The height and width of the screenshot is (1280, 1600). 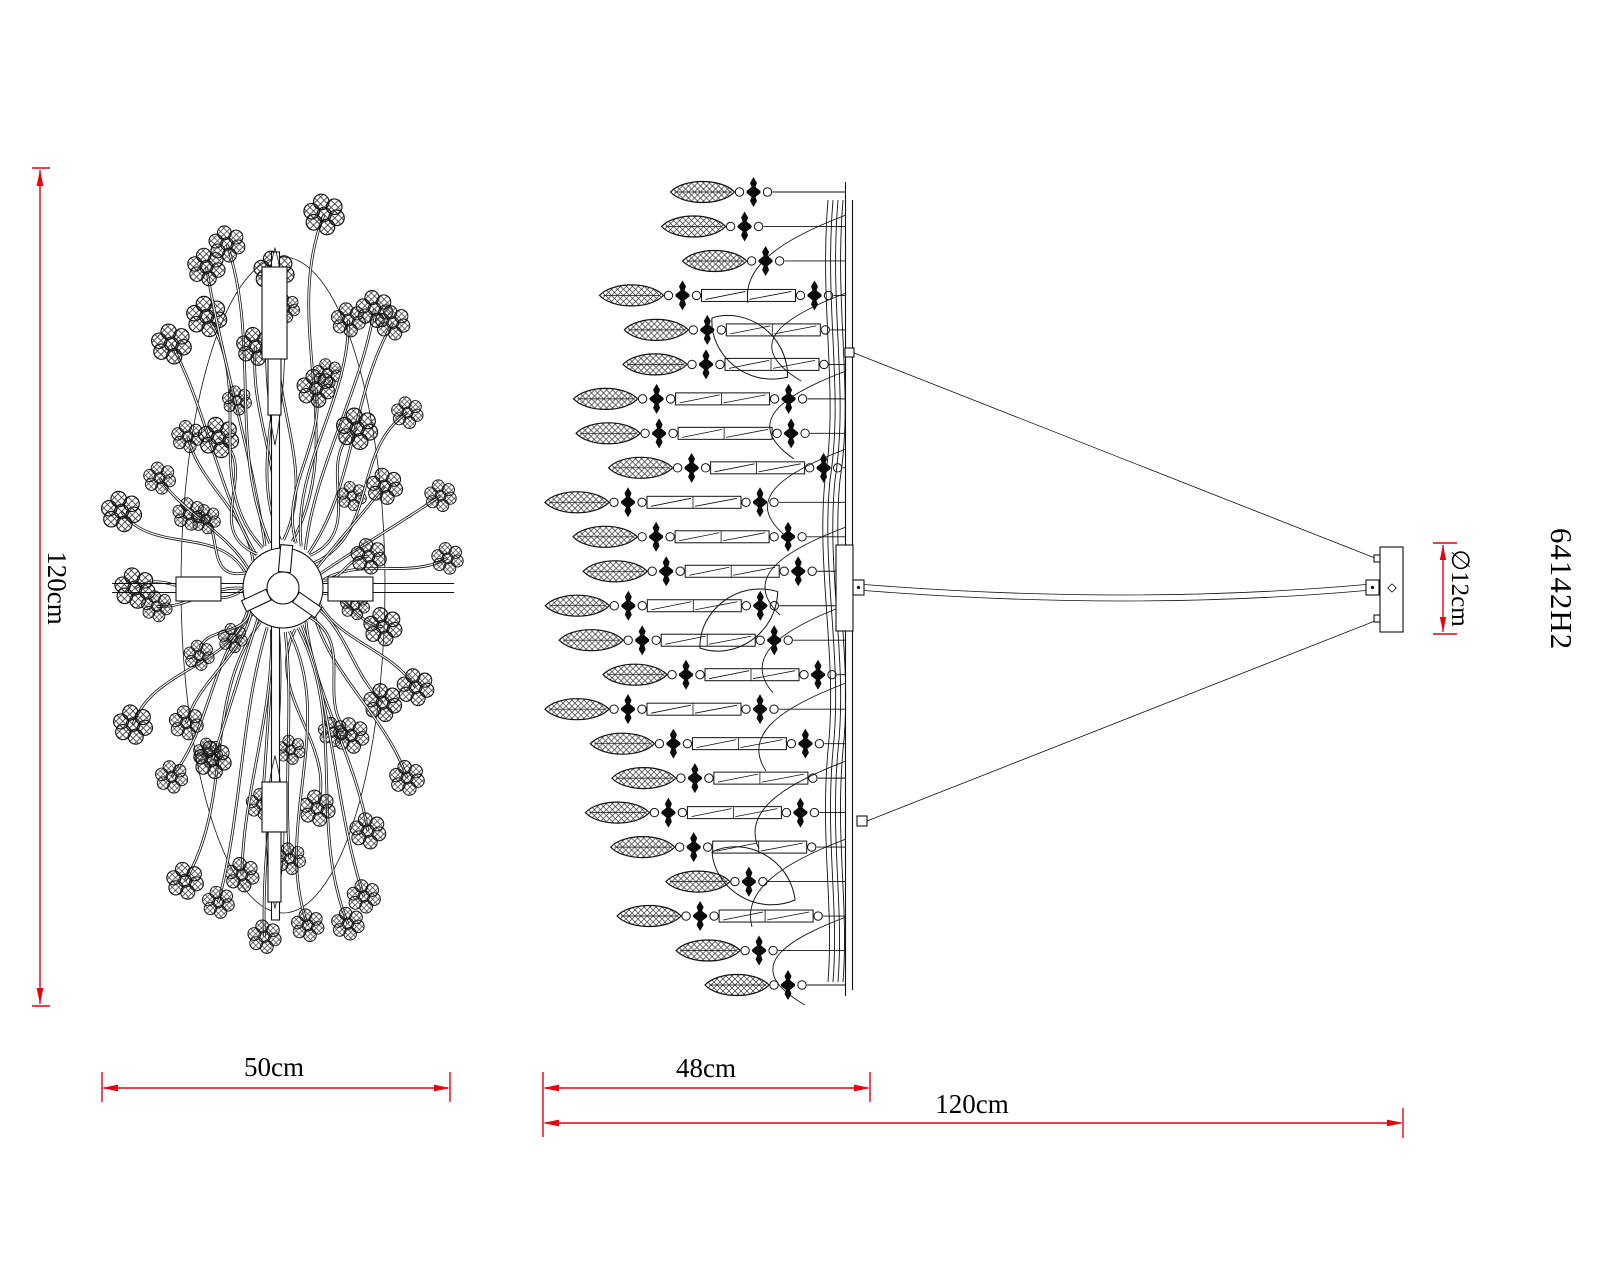 I want to click on dimension-plan-width: 50cm, so click(x=276, y=1077).